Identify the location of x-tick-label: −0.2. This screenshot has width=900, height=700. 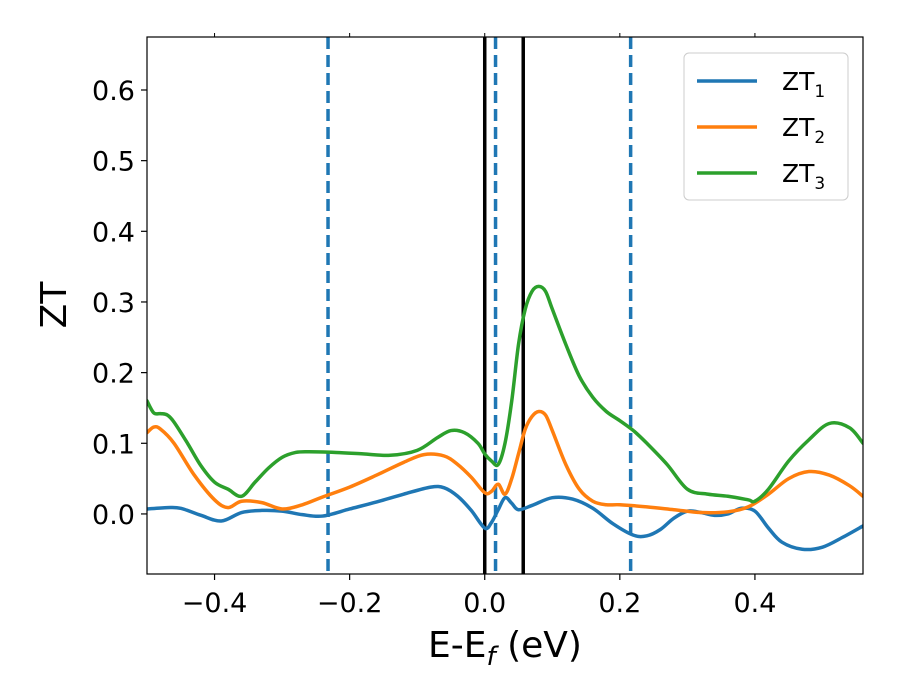
(350, 603).